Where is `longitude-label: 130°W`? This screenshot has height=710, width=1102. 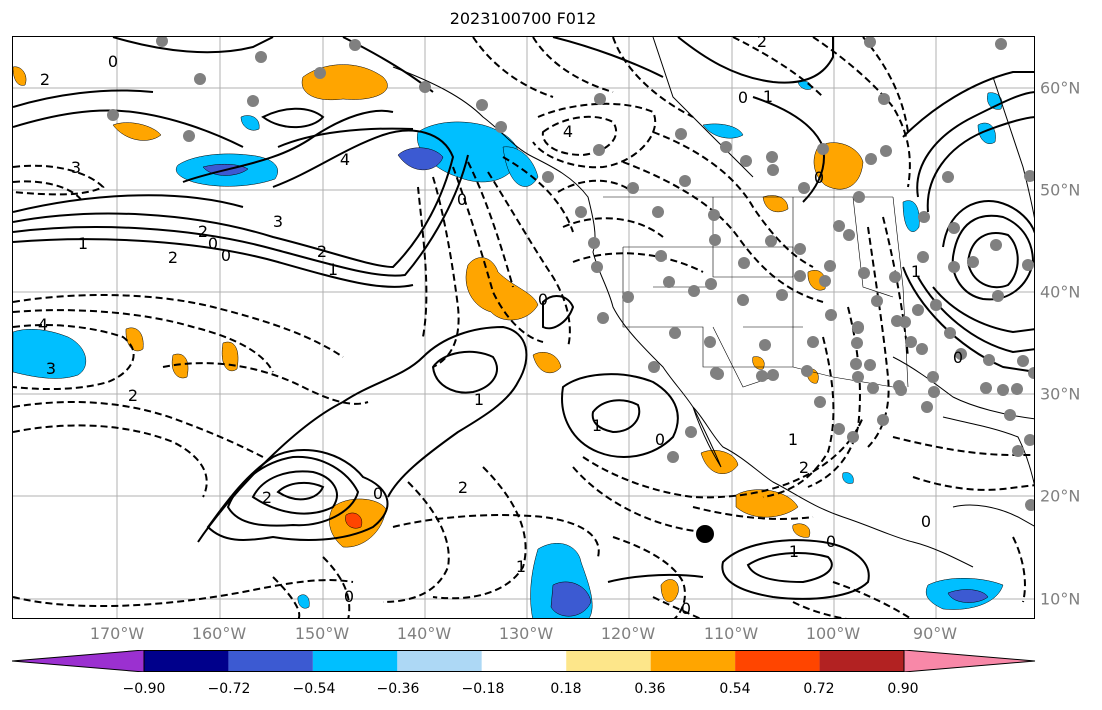 longitude-label: 130°W is located at coordinates (526, 633).